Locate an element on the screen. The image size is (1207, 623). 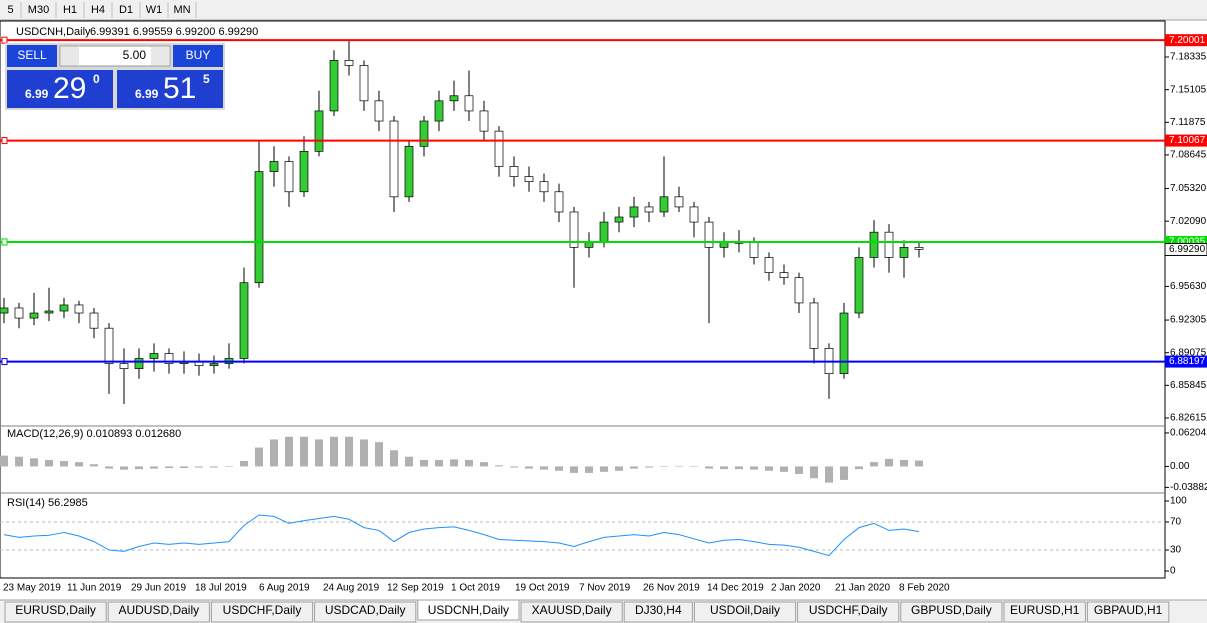
tab-label: GBPUSD,Daily is located at coordinates (951, 610).